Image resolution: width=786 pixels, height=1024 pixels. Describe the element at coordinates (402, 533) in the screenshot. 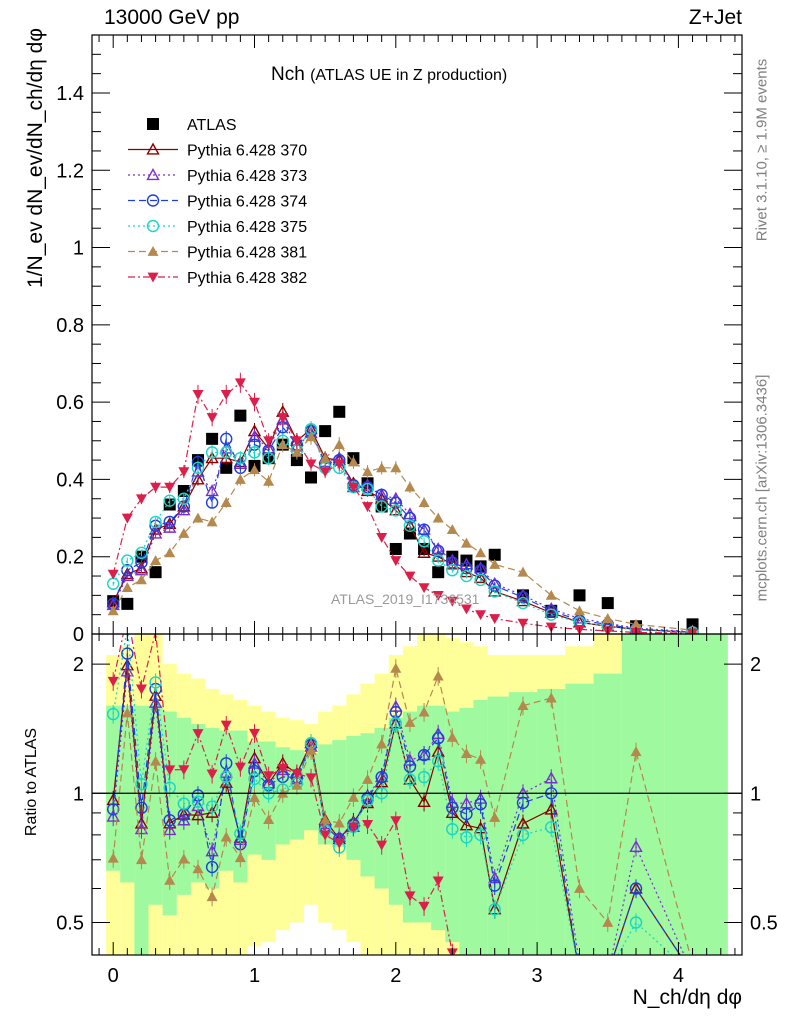

I see `series-line` at that location.